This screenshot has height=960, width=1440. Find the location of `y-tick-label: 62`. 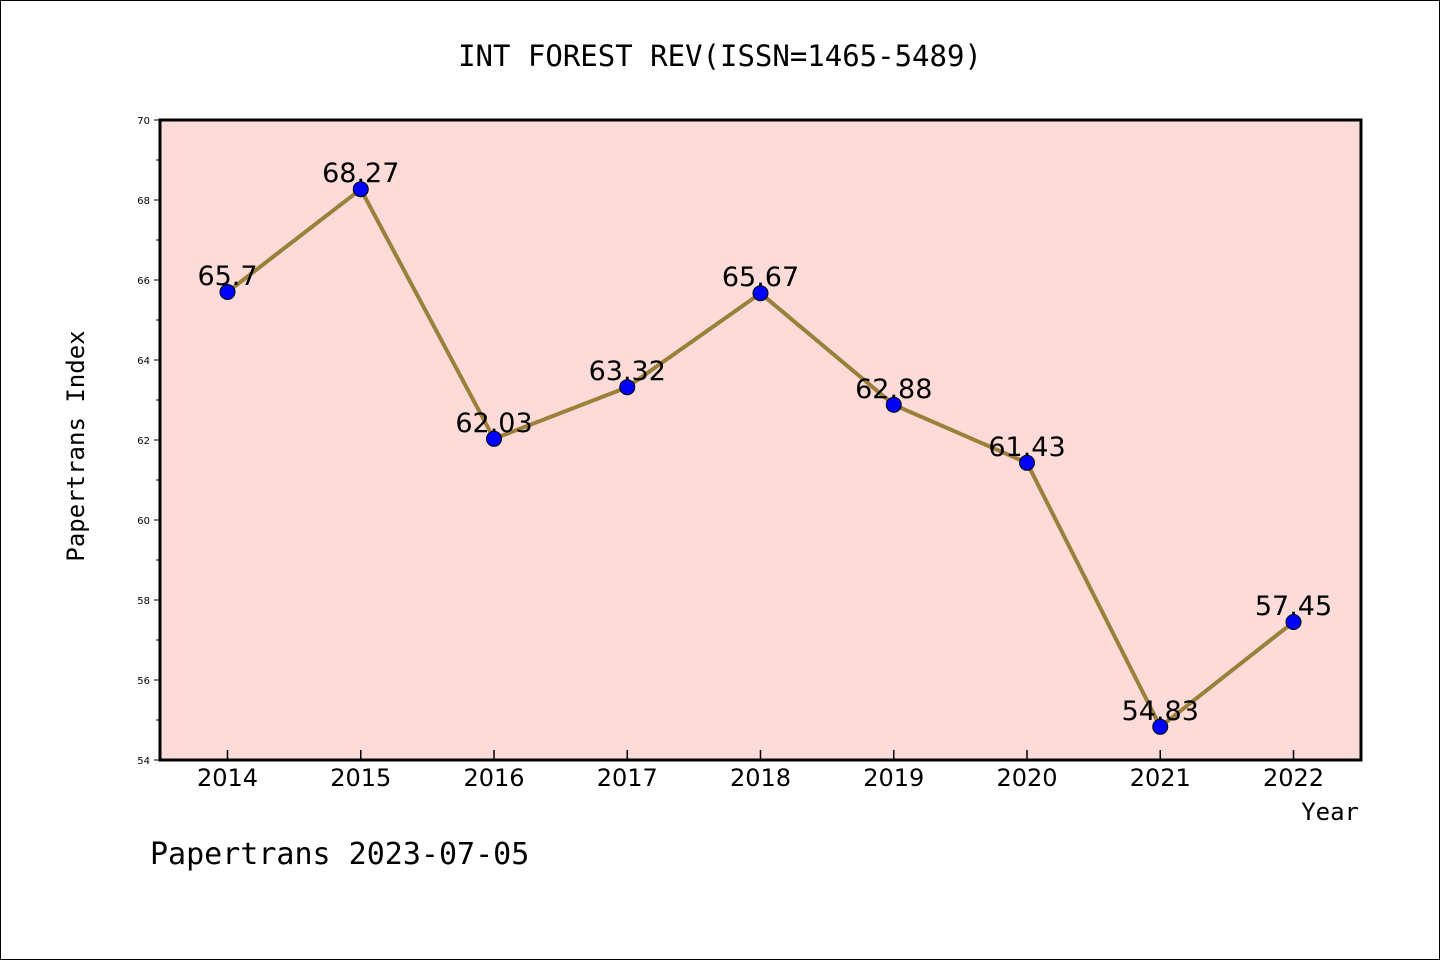

y-tick-label: 62 is located at coordinates (143, 441).